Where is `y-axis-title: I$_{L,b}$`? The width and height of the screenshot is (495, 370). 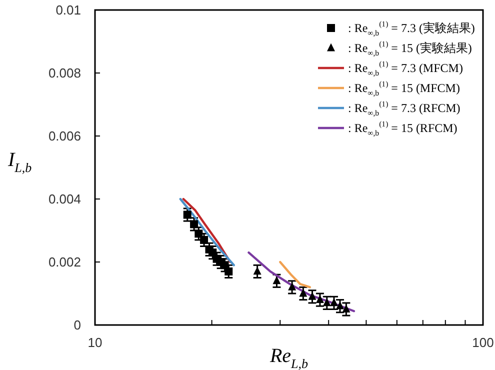 y-axis-title: I$_{L,b}$ is located at coordinates (19, 162).